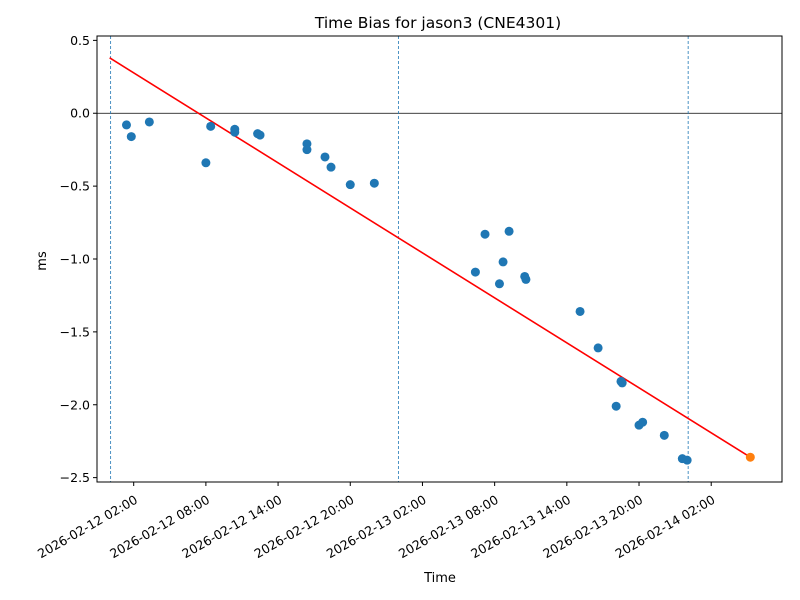 This screenshot has height=600, width=800. I want to click on y-tick-label: −1.0, so click(75, 259).